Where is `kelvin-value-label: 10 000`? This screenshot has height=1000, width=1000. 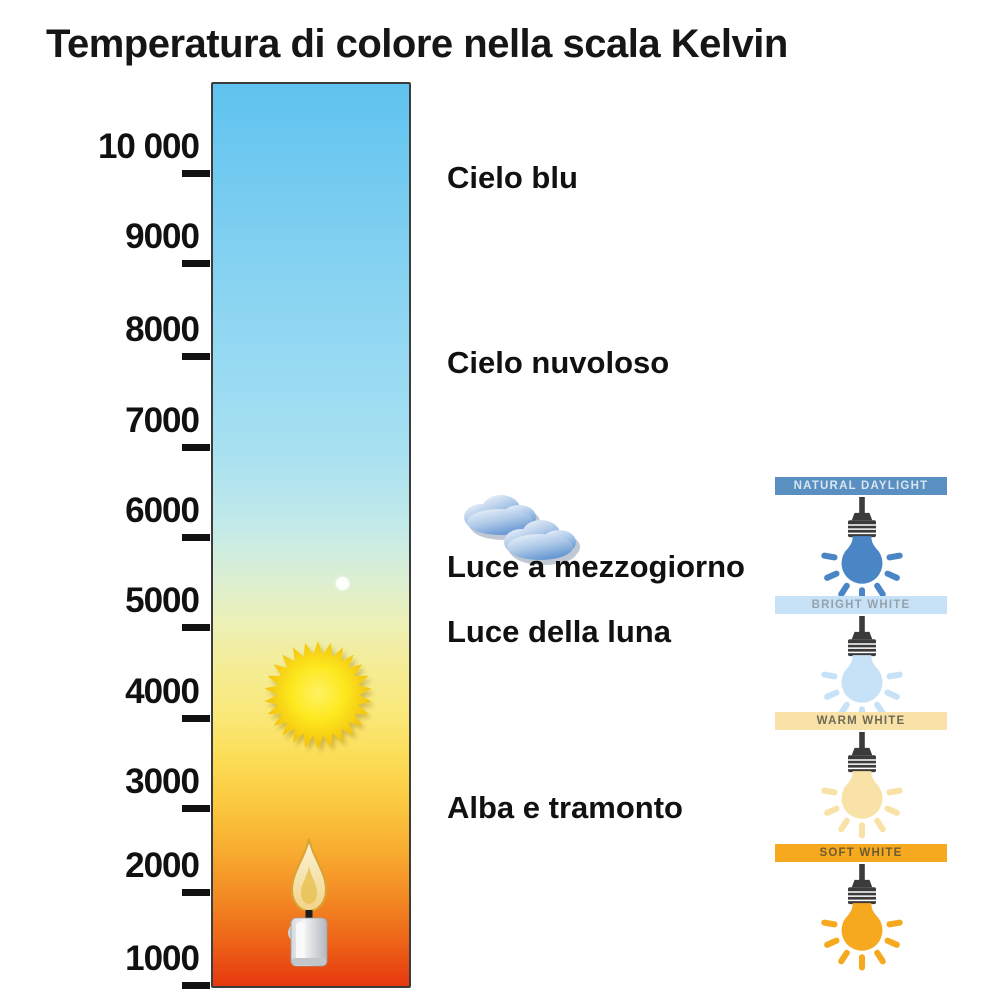
kelvin-value-label: 10 000 is located at coordinates (148, 146).